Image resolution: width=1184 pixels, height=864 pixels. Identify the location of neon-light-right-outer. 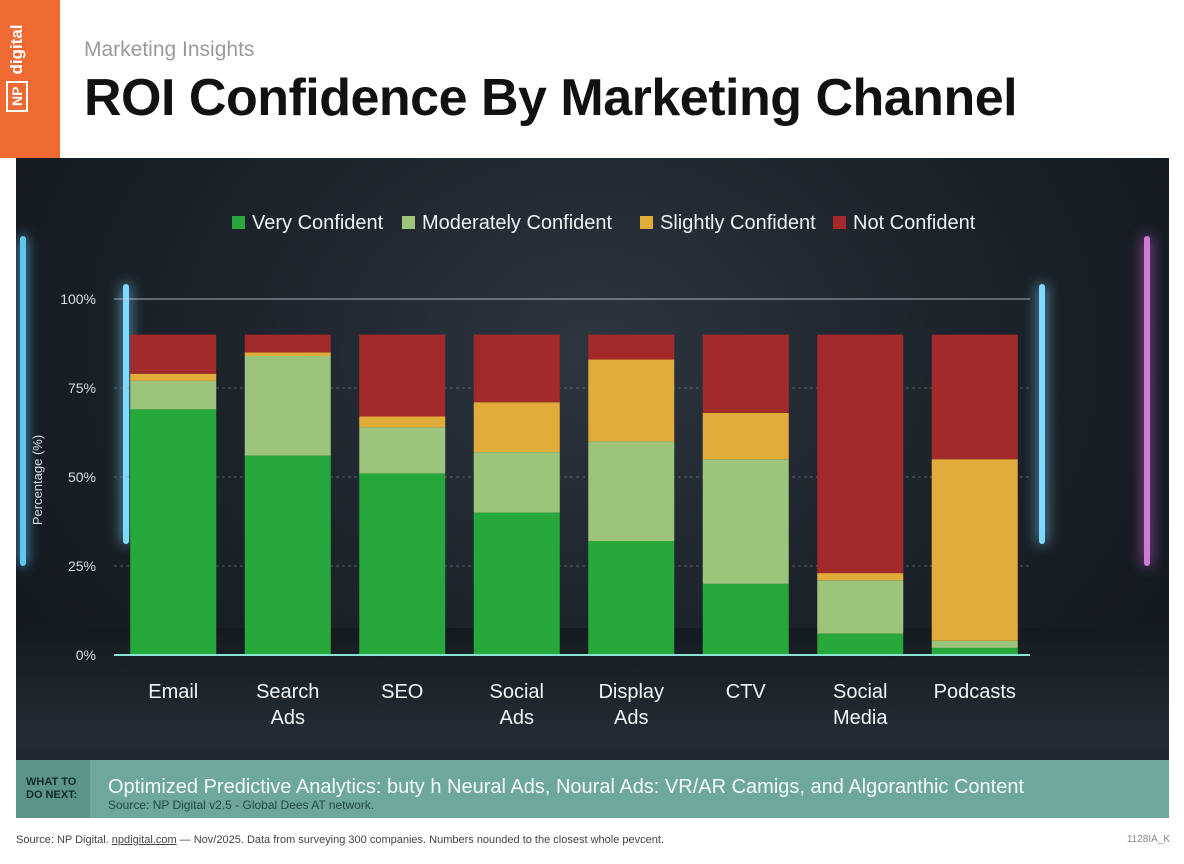
(1147, 401).